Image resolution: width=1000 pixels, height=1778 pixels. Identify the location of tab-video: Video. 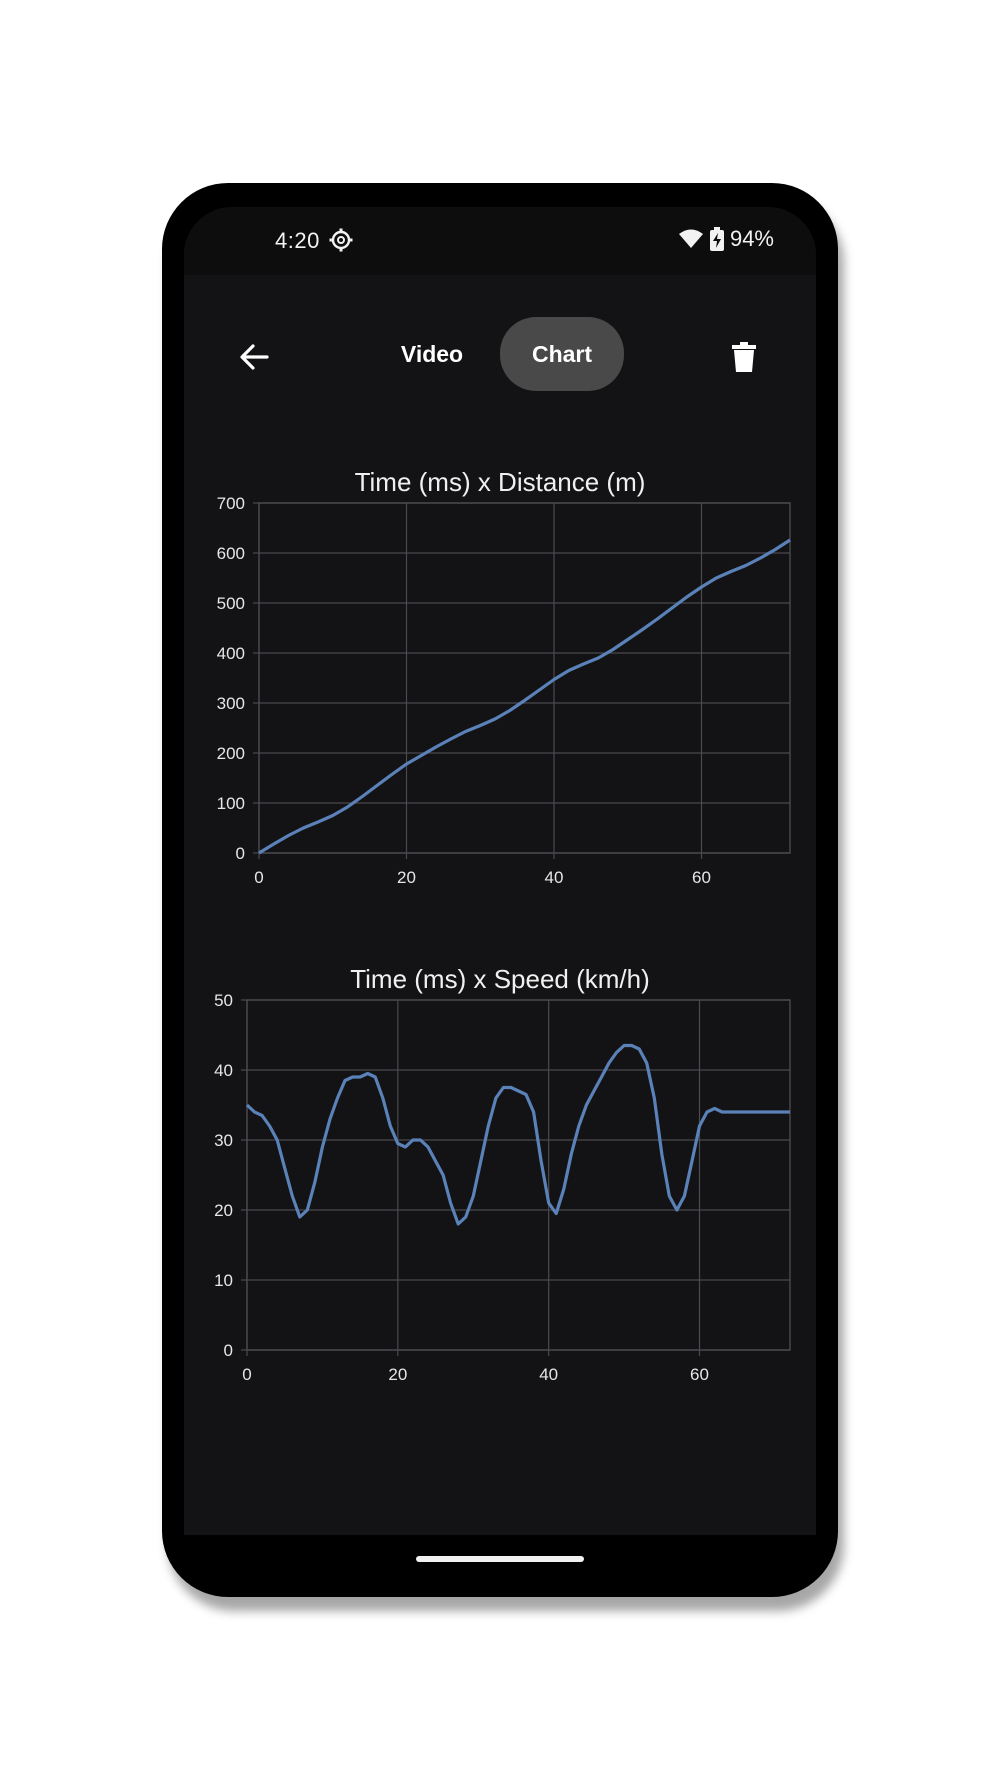
(432, 354).